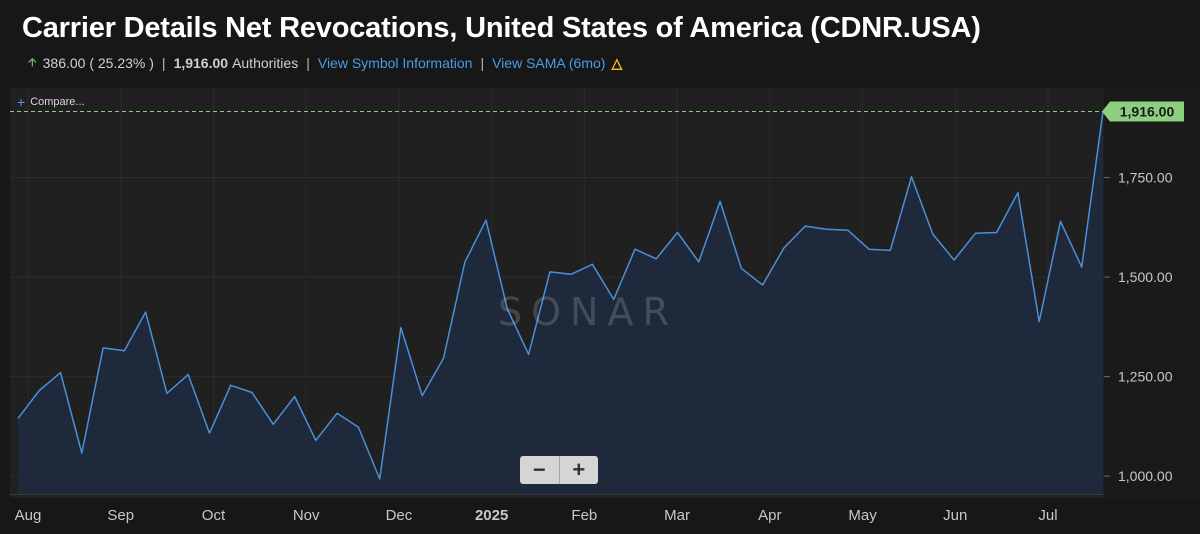 The height and width of the screenshot is (534, 1200). What do you see at coordinates (1147, 111) in the screenshot?
I see `last-value-label: 1,916.00` at bounding box center [1147, 111].